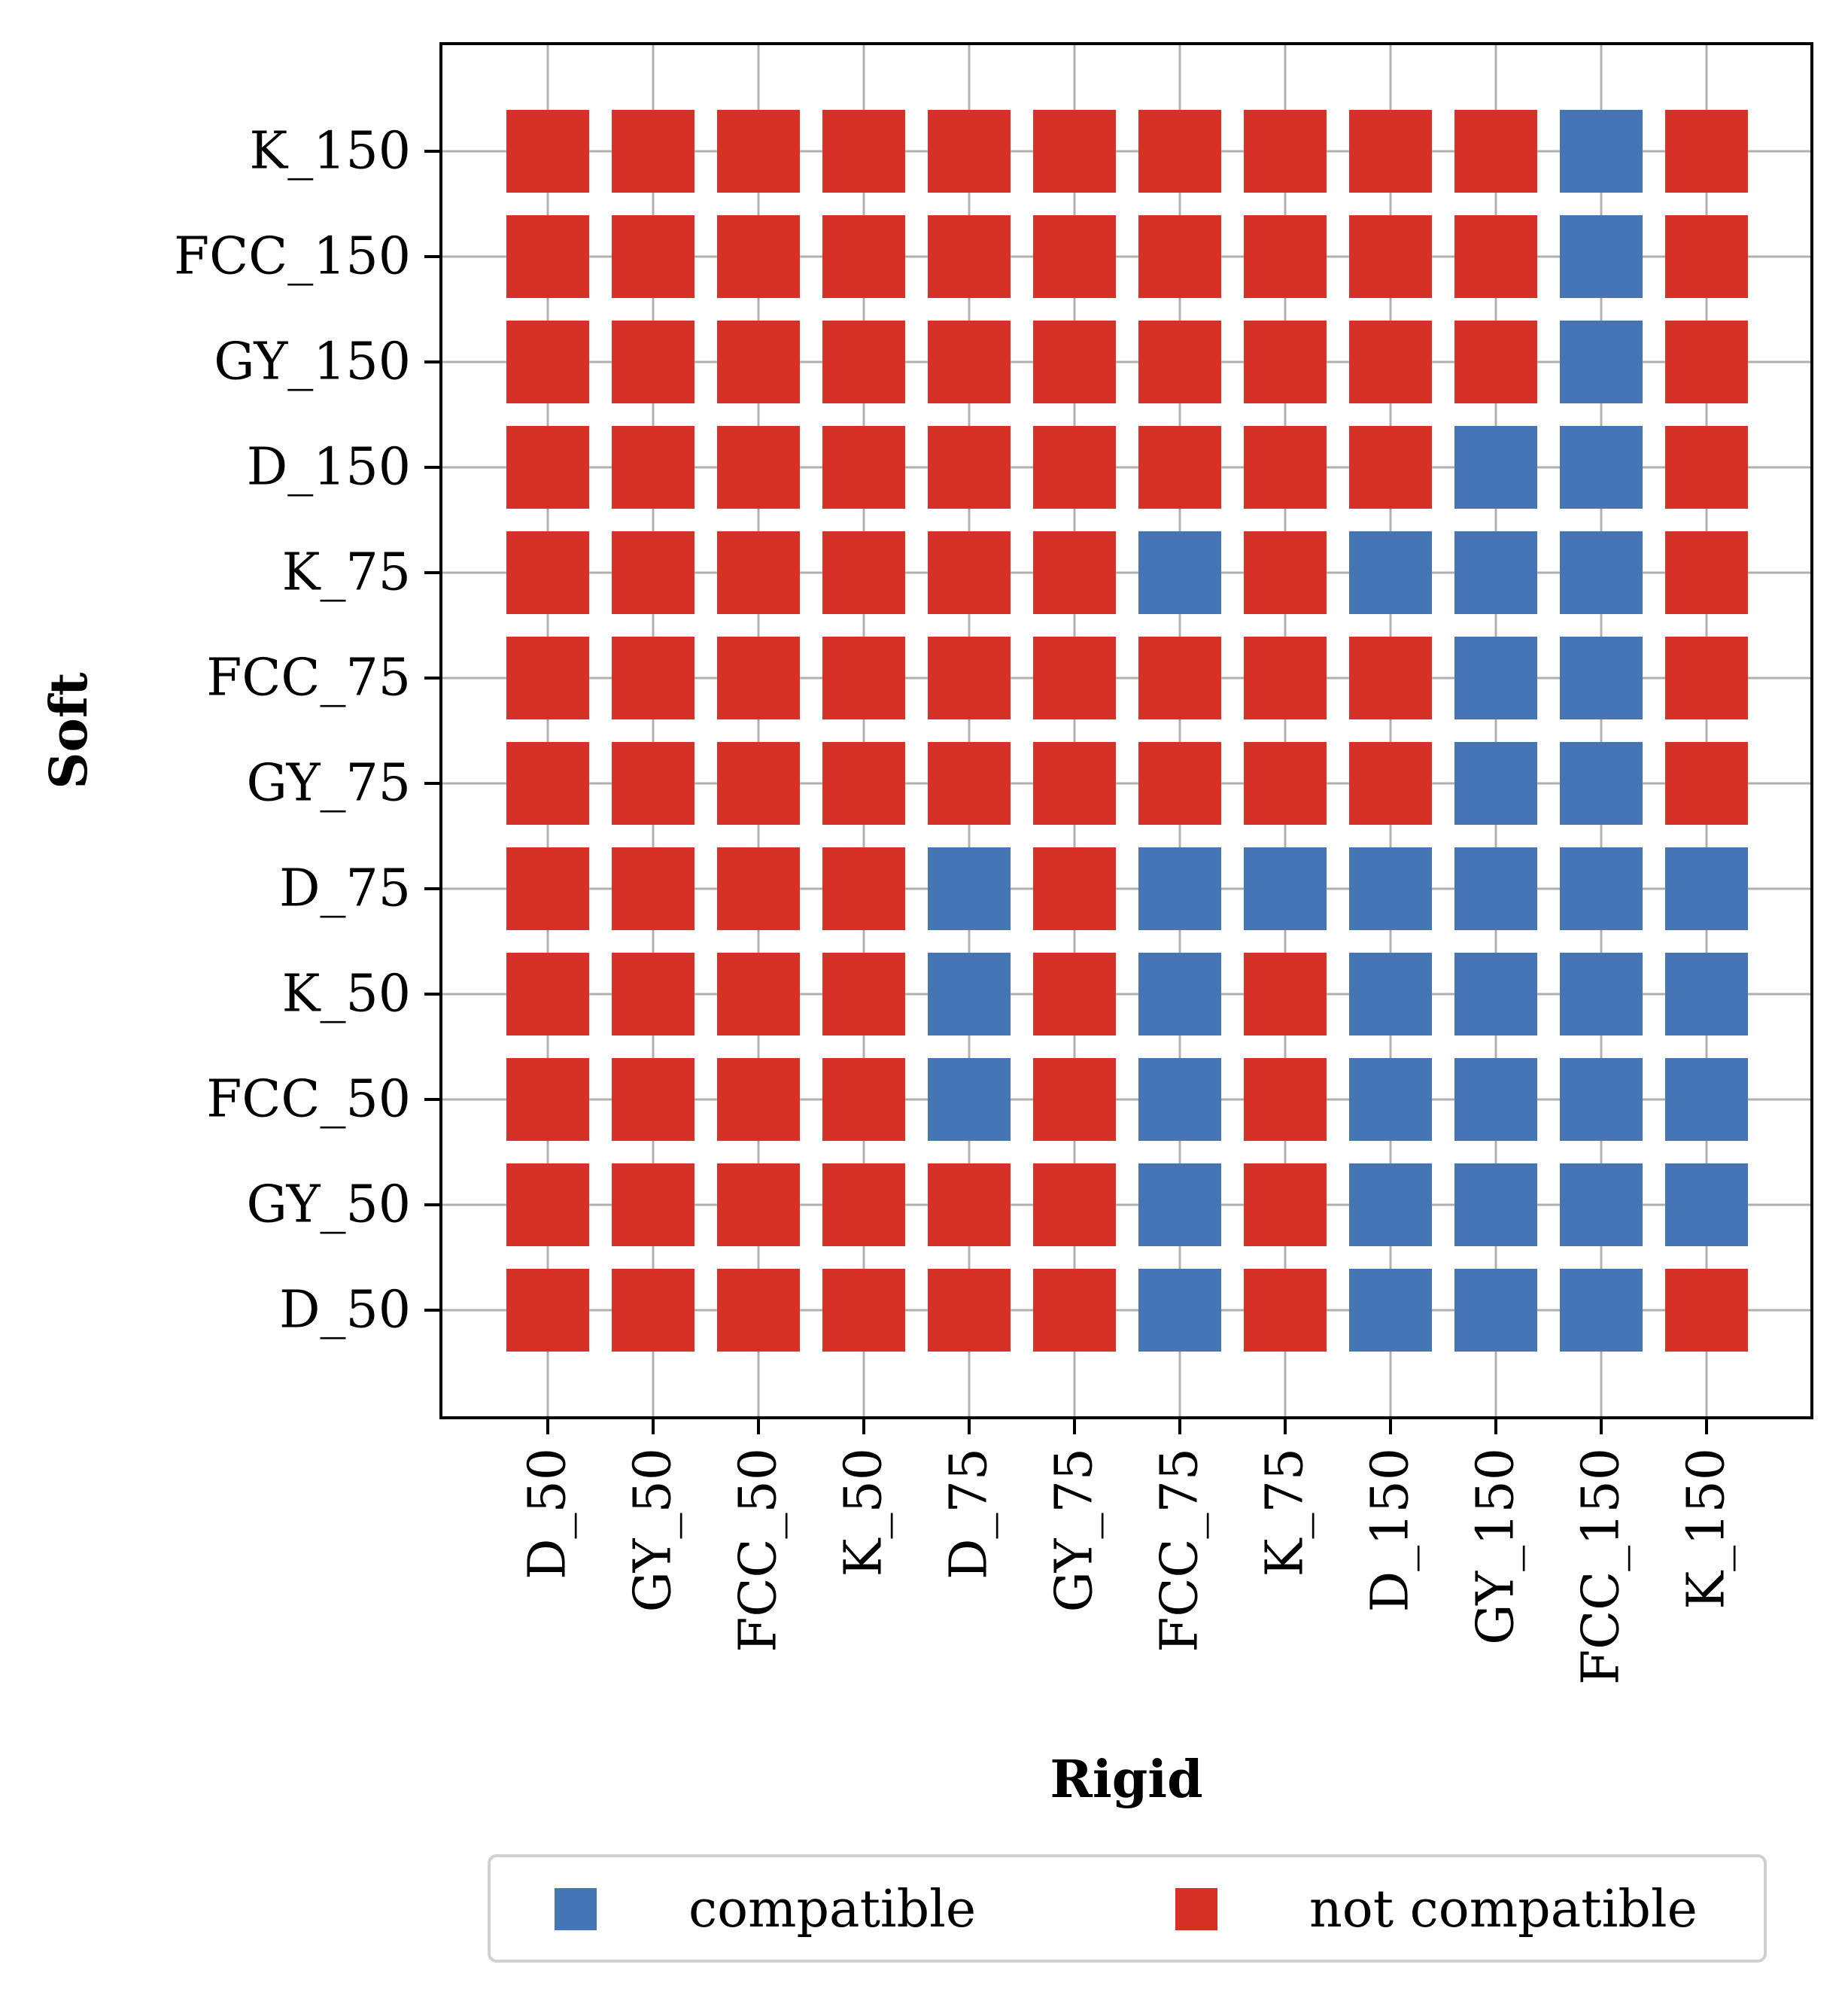  What do you see at coordinates (1180, 1550) in the screenshot?
I see `x-tick-label: FCC_75` at bounding box center [1180, 1550].